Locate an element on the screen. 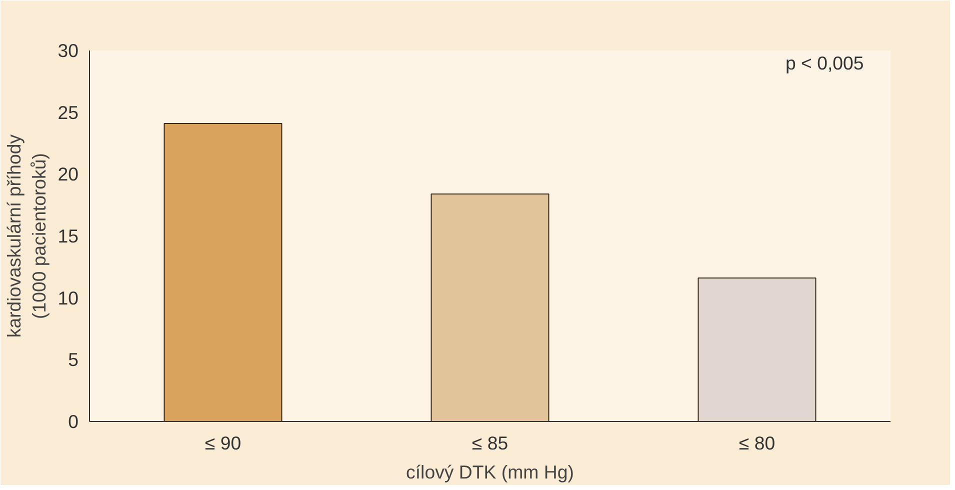 This screenshot has height=490, width=955. x-tick-label: ≤ 90 is located at coordinates (223, 443).